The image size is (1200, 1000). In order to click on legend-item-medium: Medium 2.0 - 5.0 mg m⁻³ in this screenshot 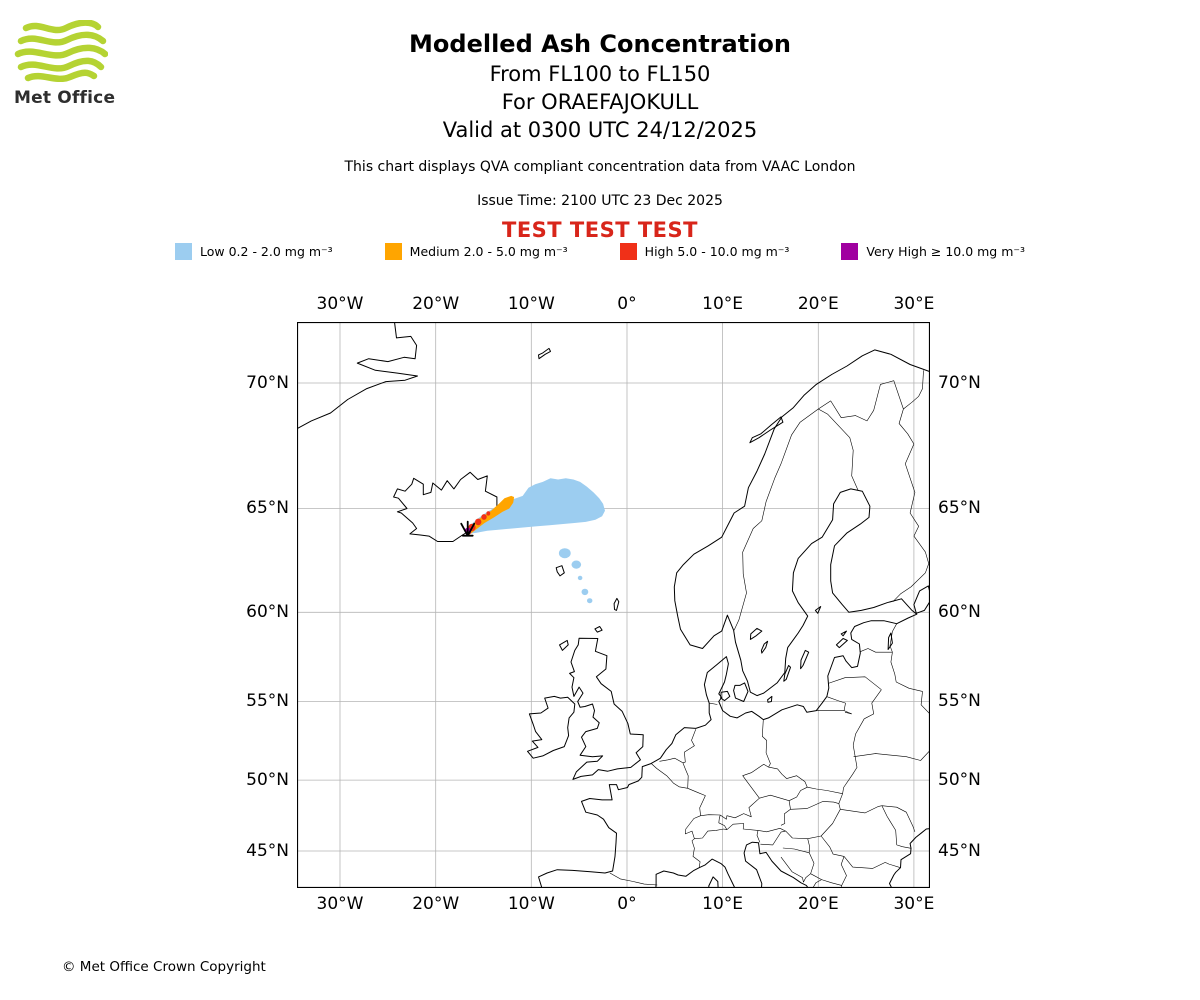, I will do `click(476, 251)`.